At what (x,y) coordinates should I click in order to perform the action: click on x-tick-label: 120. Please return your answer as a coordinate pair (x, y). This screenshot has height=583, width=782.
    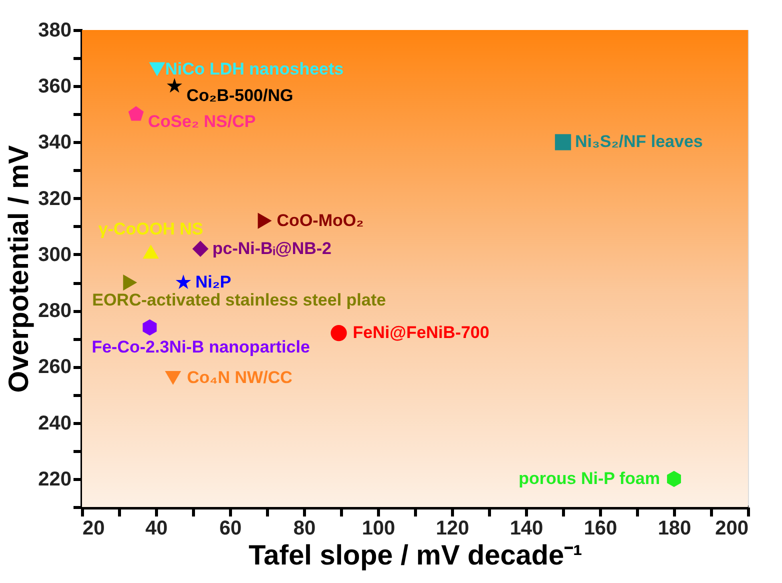
    Looking at the image, I should click on (453, 529).